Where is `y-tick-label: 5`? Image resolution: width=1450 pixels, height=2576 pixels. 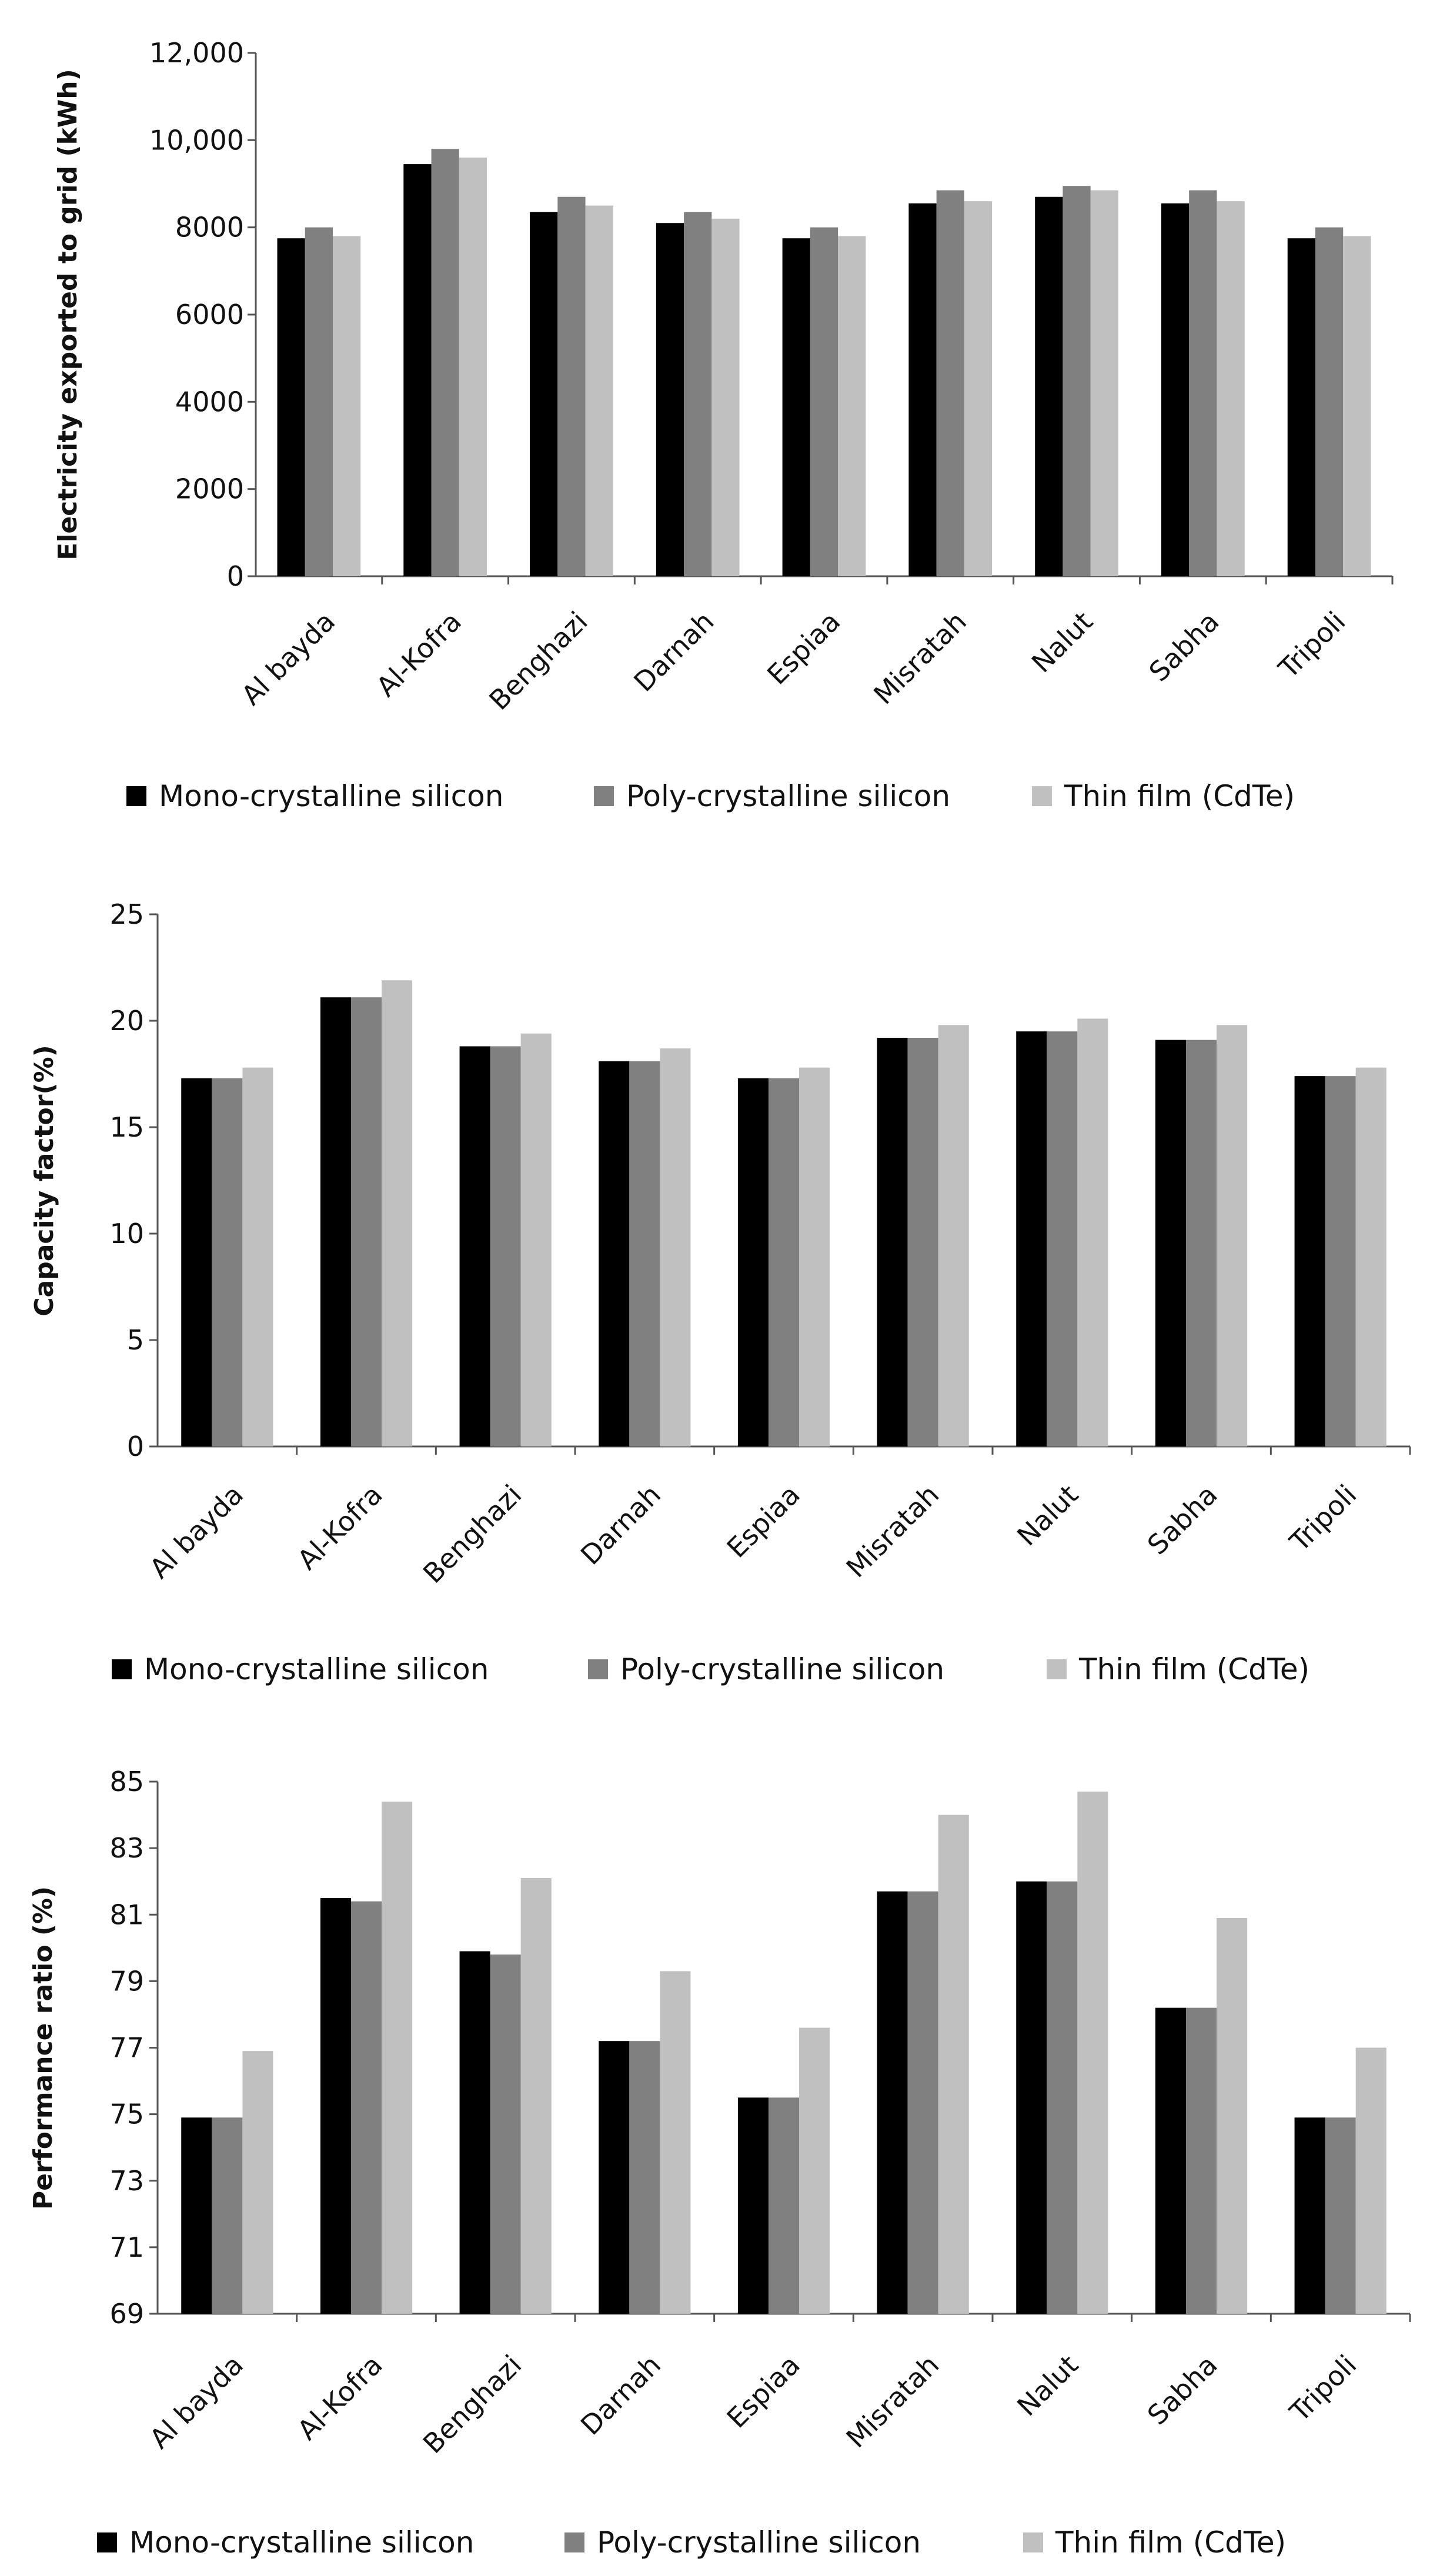
y-tick-label: 5 is located at coordinates (135, 1340).